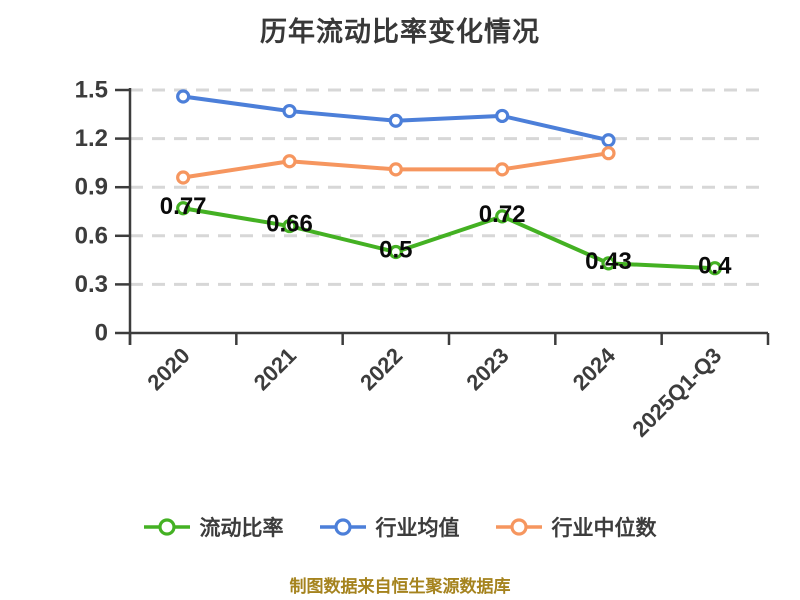 The image size is (800, 600). I want to click on y-tick-label: 0, so click(101, 333).